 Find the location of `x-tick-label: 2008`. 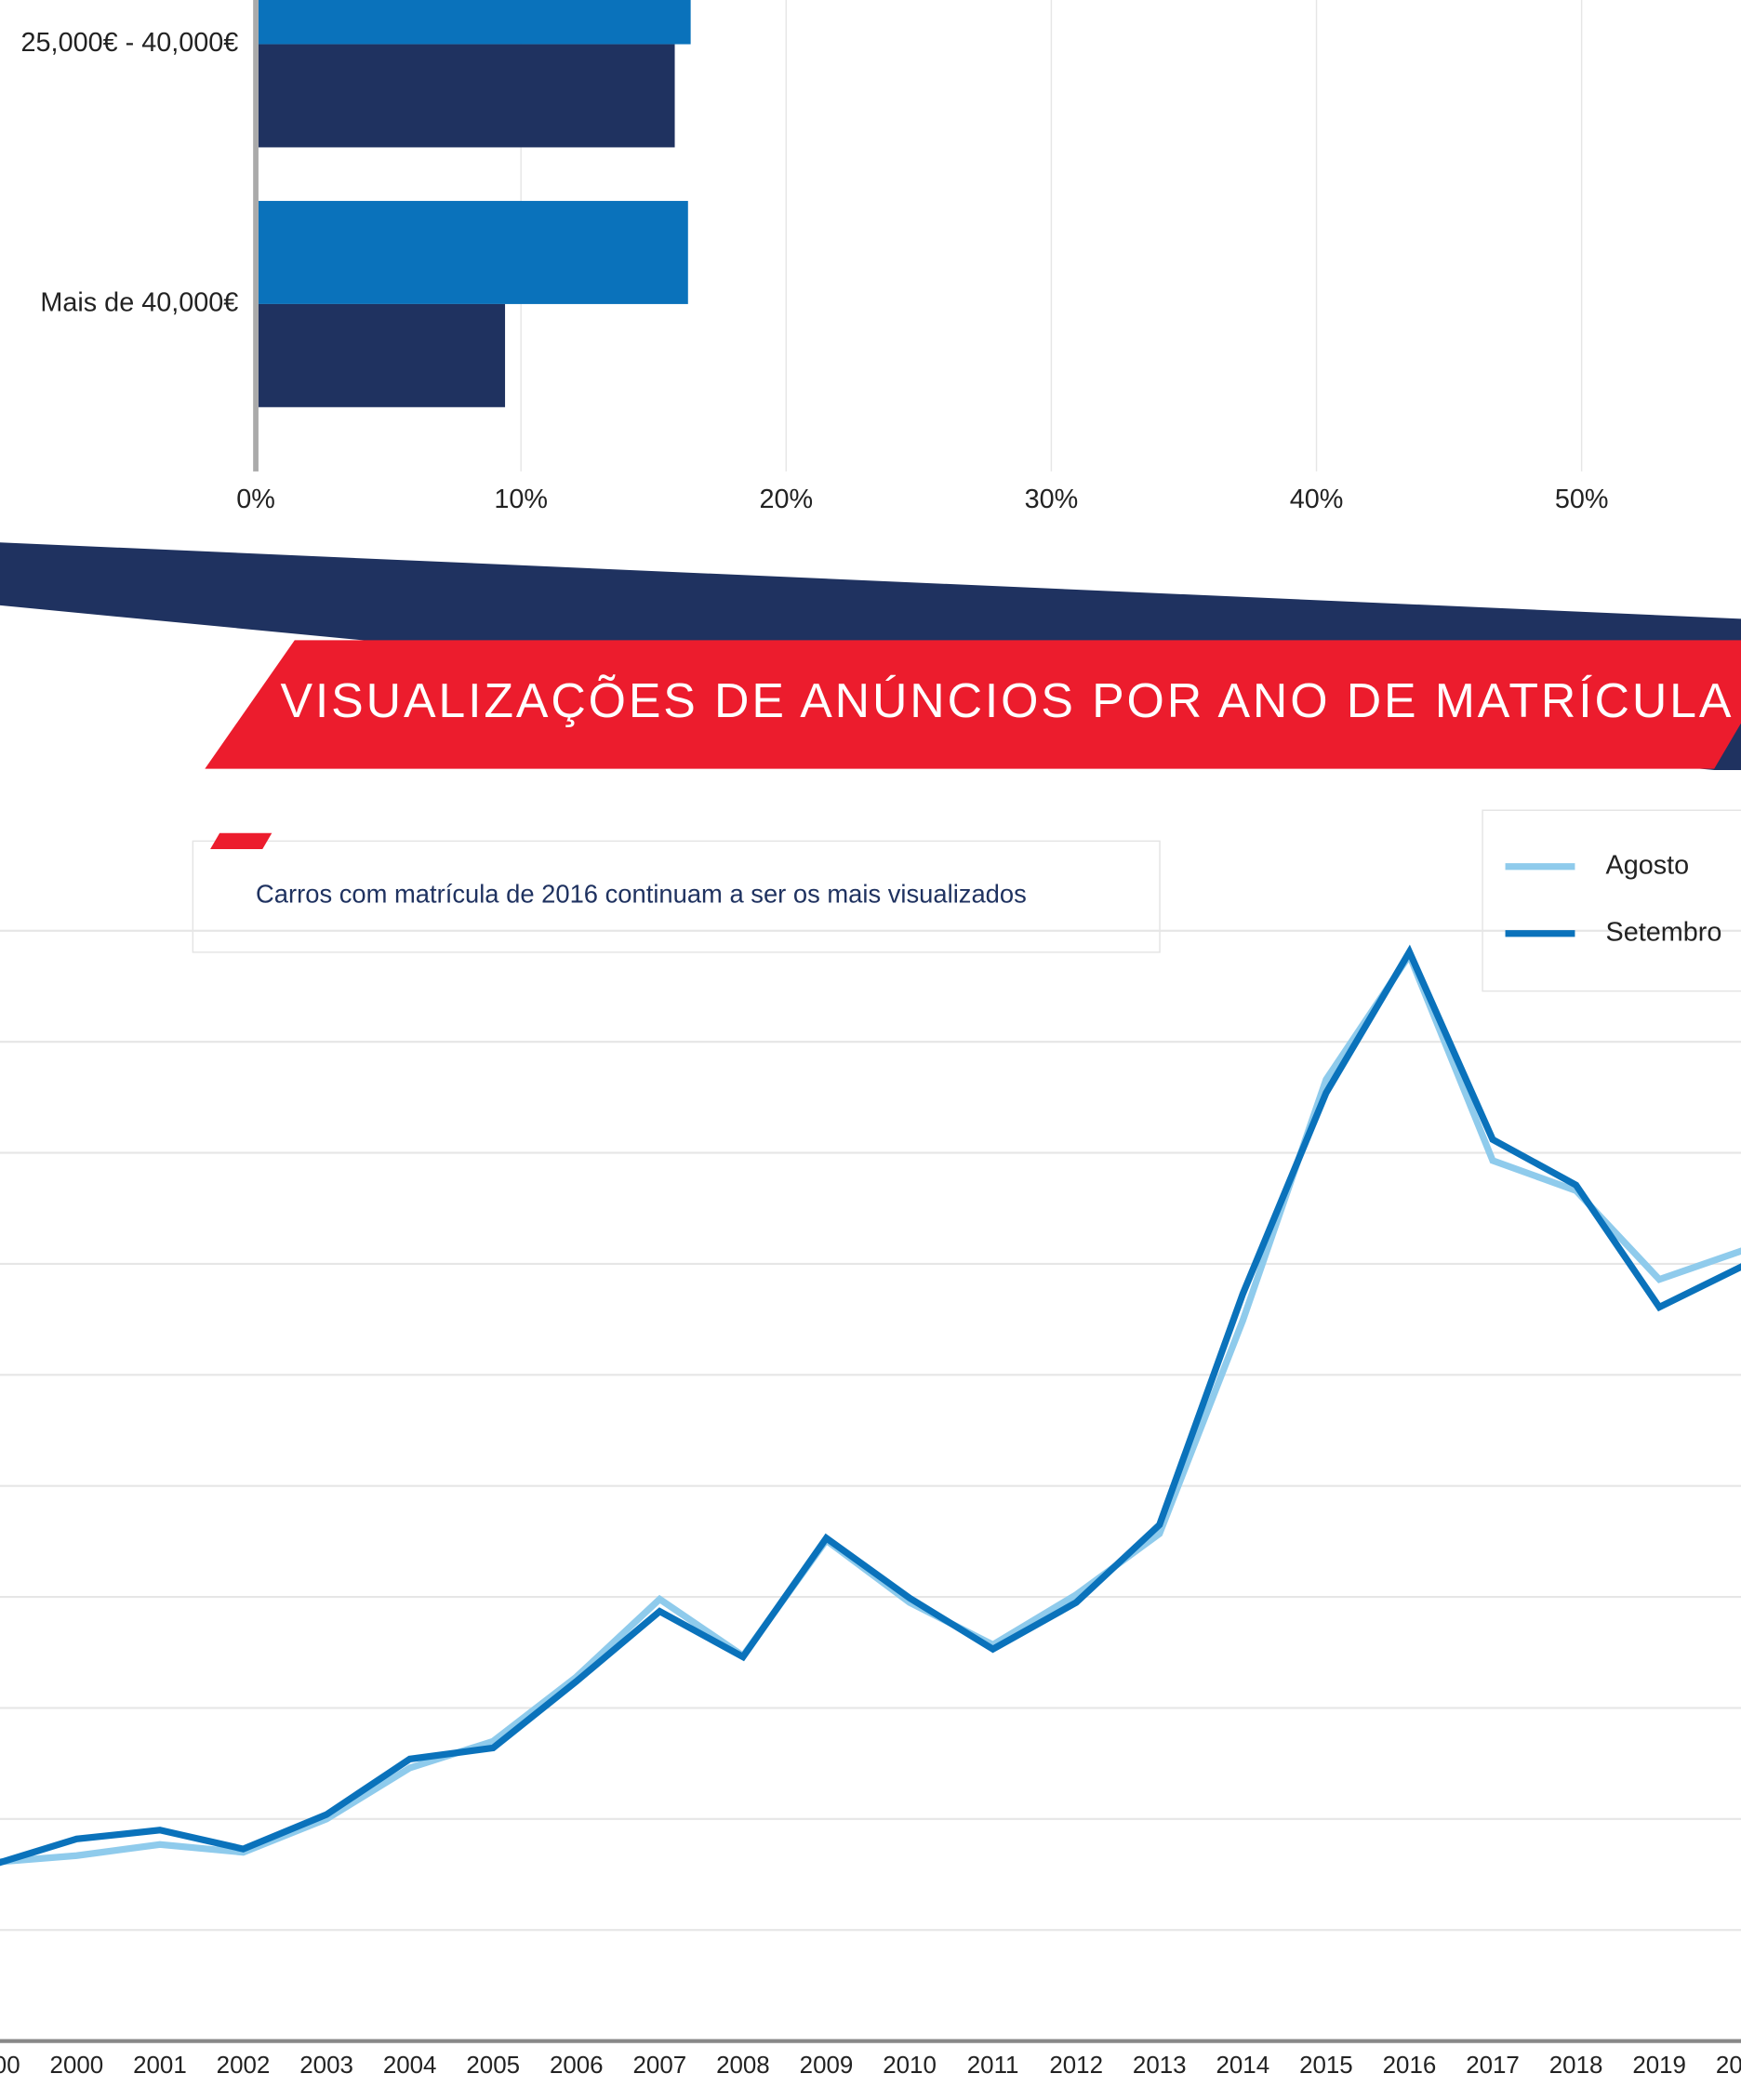

x-tick-label: 2008 is located at coordinates (743, 2066).